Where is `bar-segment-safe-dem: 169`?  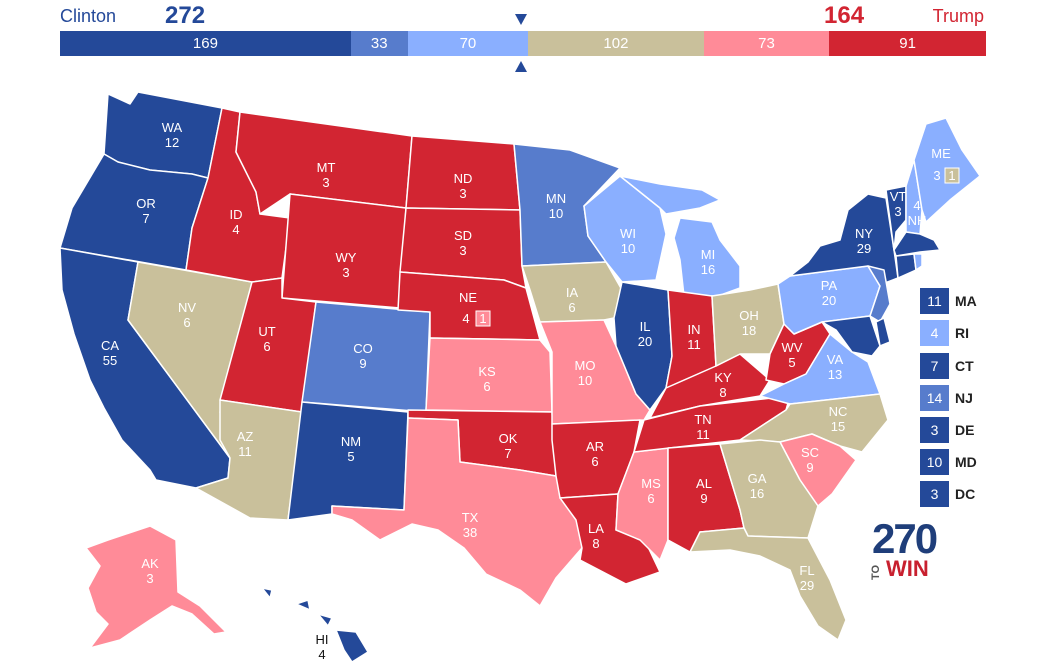 bar-segment-safe-dem: 169 is located at coordinates (205, 43).